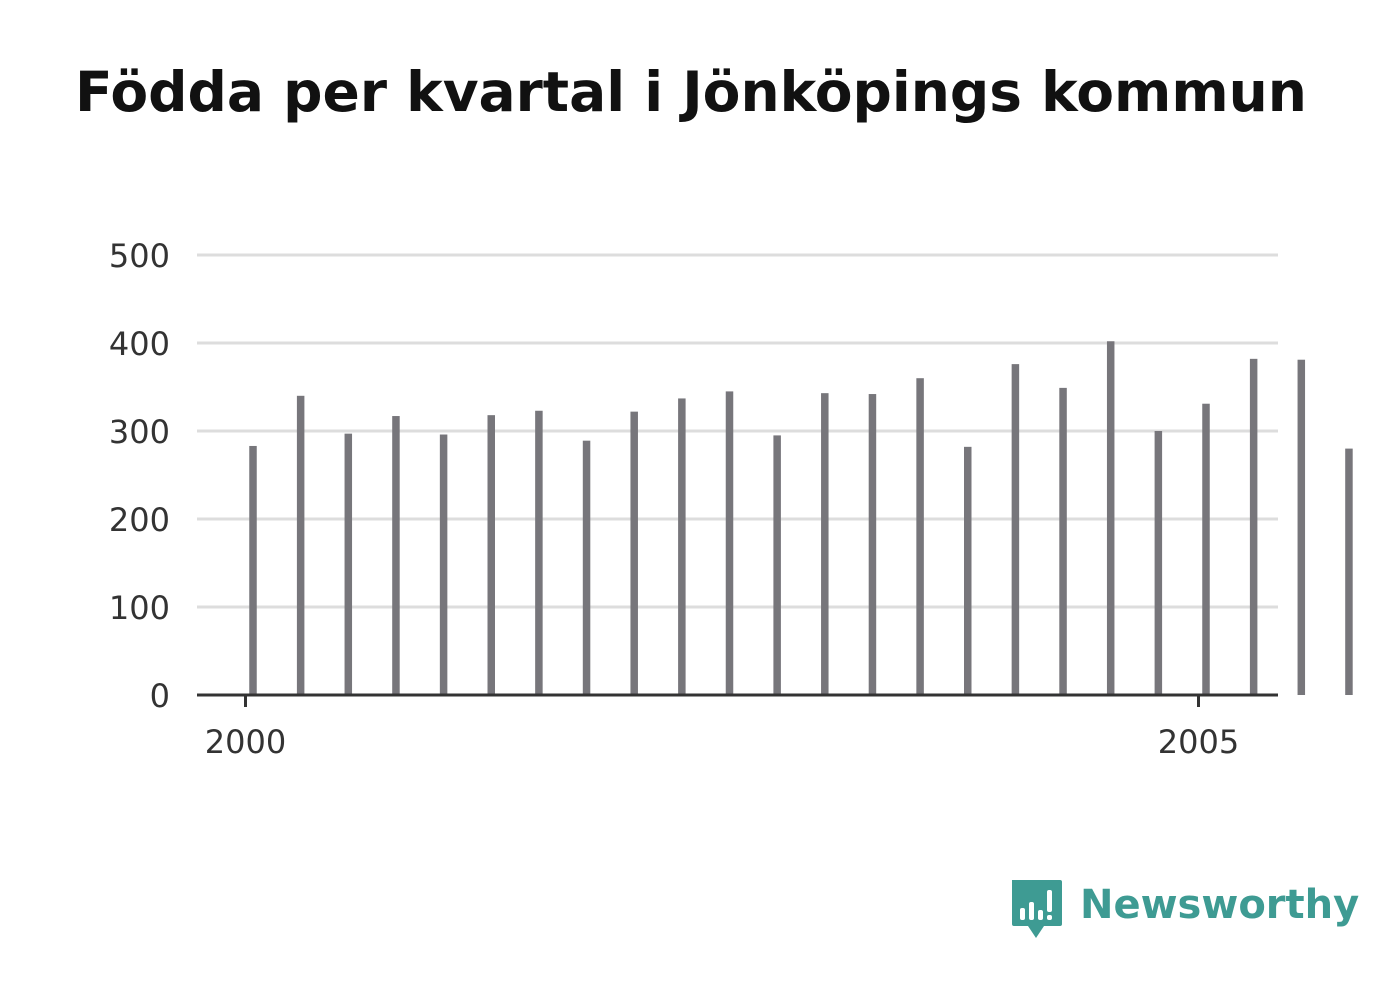 The image size is (1382, 999). What do you see at coordinates (1198, 742) in the screenshot?
I see `x-tick-label: 2005` at bounding box center [1198, 742].